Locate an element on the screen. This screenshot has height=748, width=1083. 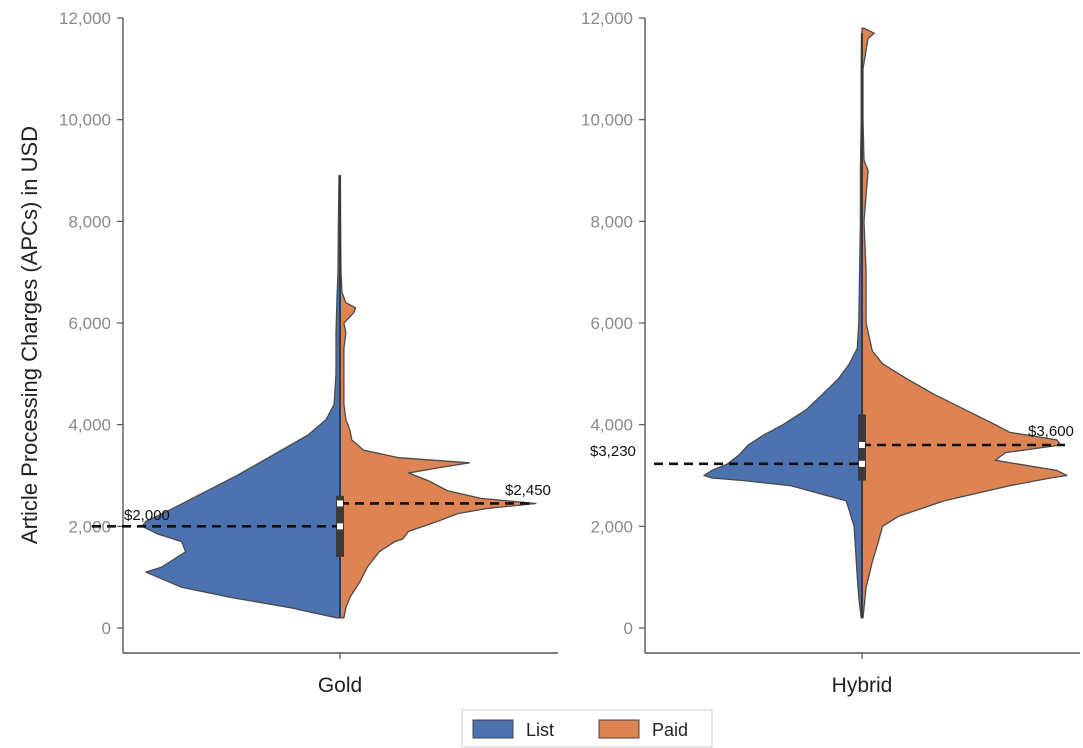
median-label-list-hybrid: $3,230 is located at coordinates (613, 451).